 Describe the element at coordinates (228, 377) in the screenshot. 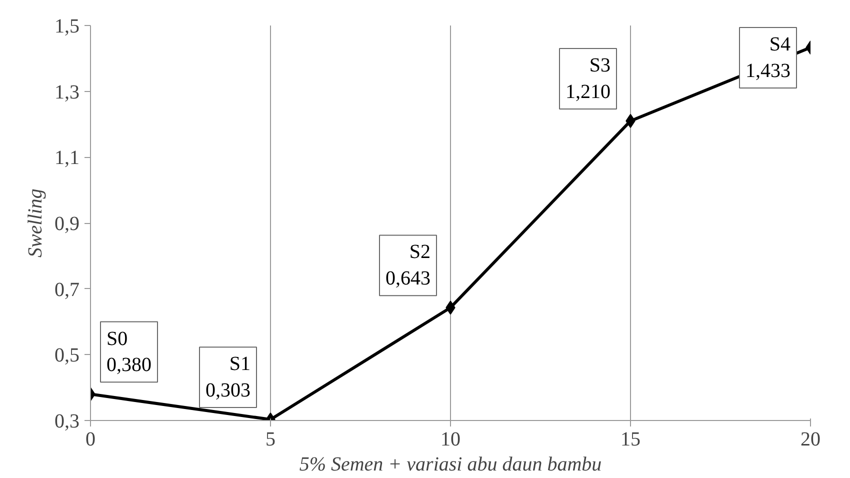

I see `annotation: S1 0,303` at that location.